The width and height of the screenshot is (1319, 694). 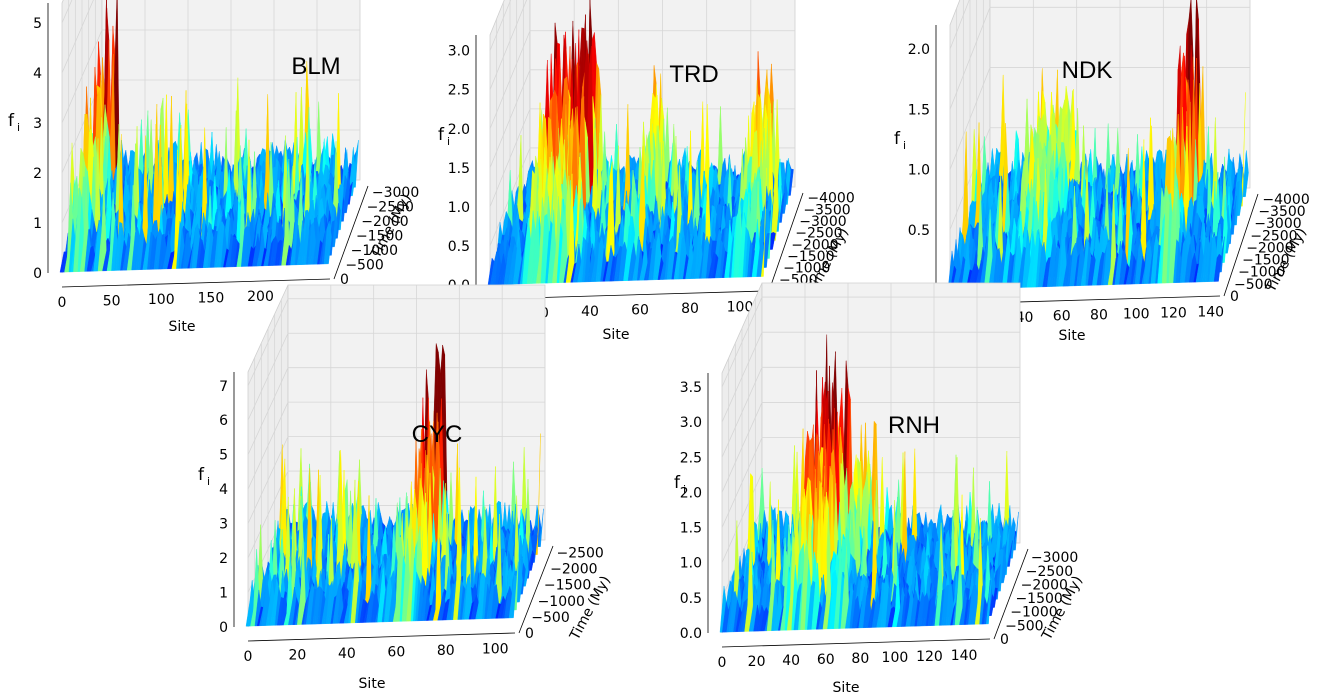 What do you see at coordinates (381, 637) in the screenshot?
I see `x-axis-line` at bounding box center [381, 637].